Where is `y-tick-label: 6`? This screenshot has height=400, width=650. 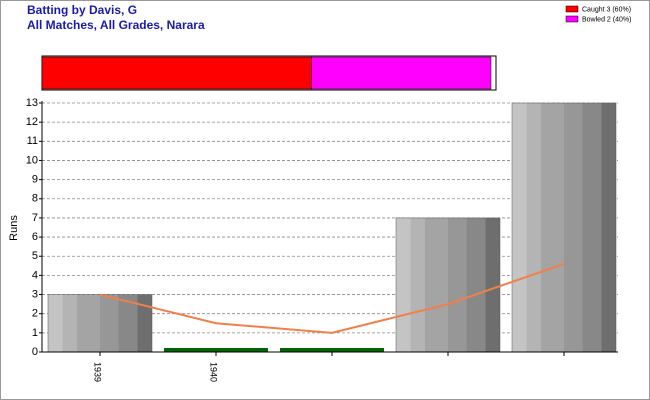 y-tick-label: 6 is located at coordinates (35, 237).